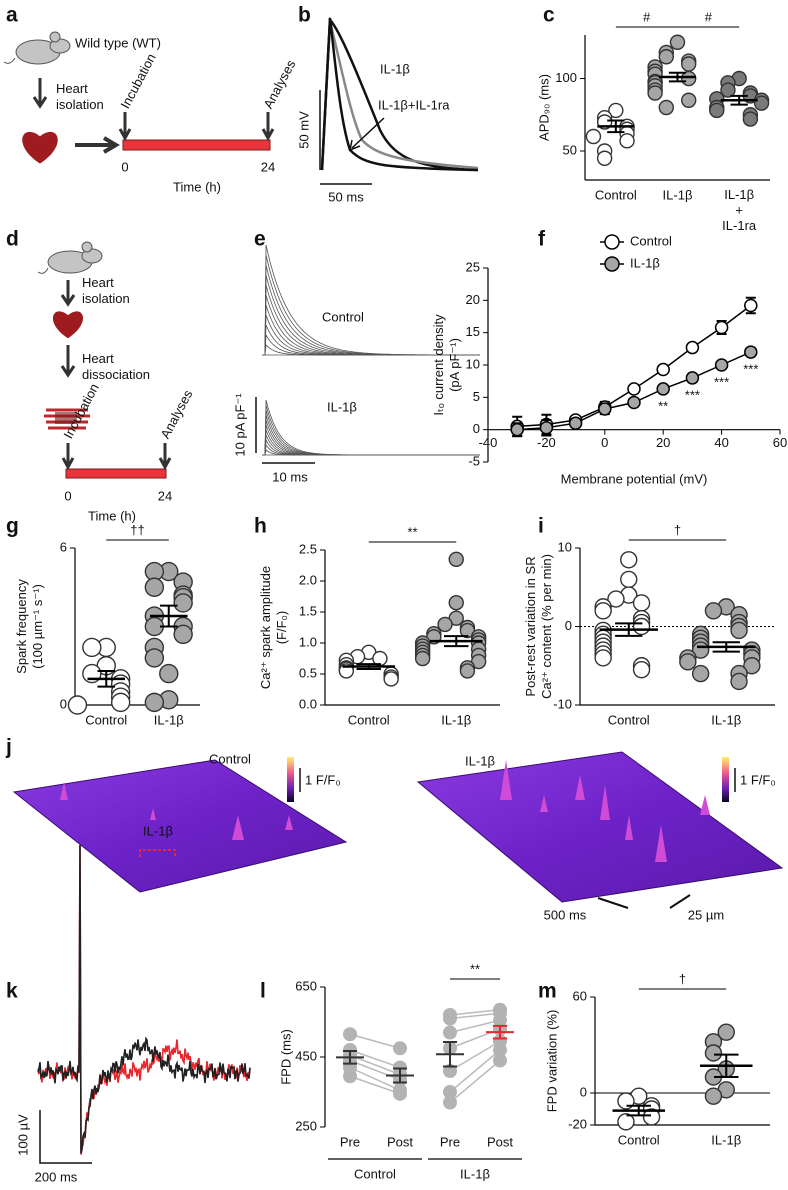 The image size is (788, 1190). Describe the element at coordinates (439, 365) in the screenshot. I see `text-line: Iₜₒ current density` at that location.